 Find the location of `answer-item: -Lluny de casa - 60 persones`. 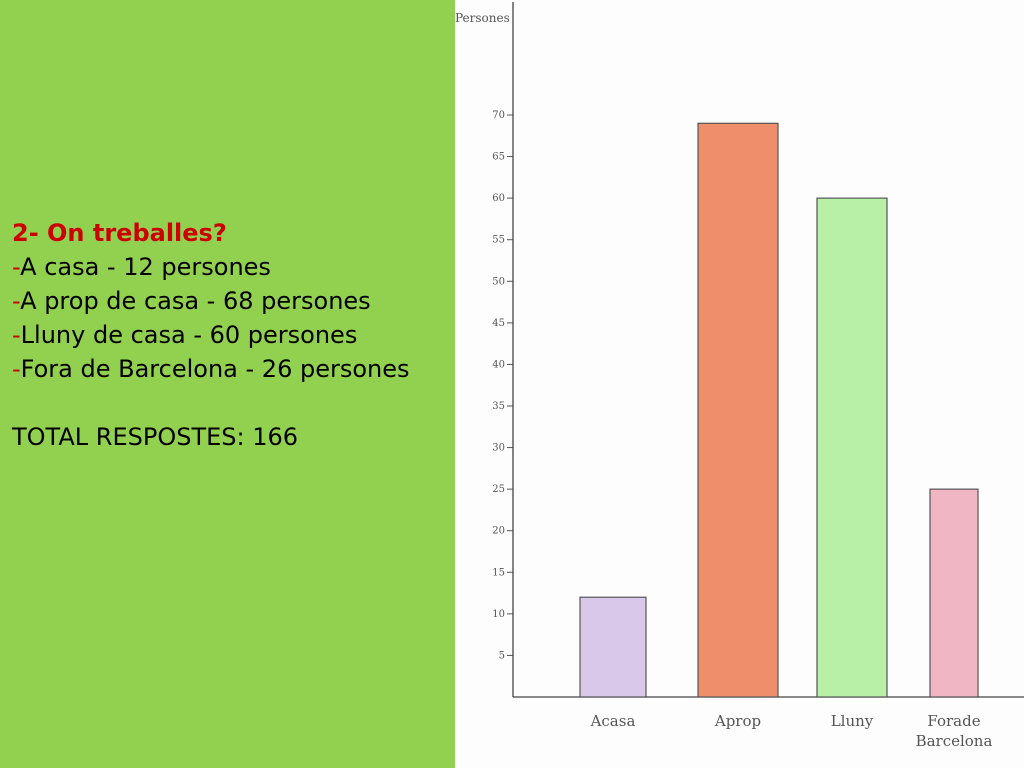

answer-item: -Lluny de casa - 60 persones is located at coordinates (232, 335).